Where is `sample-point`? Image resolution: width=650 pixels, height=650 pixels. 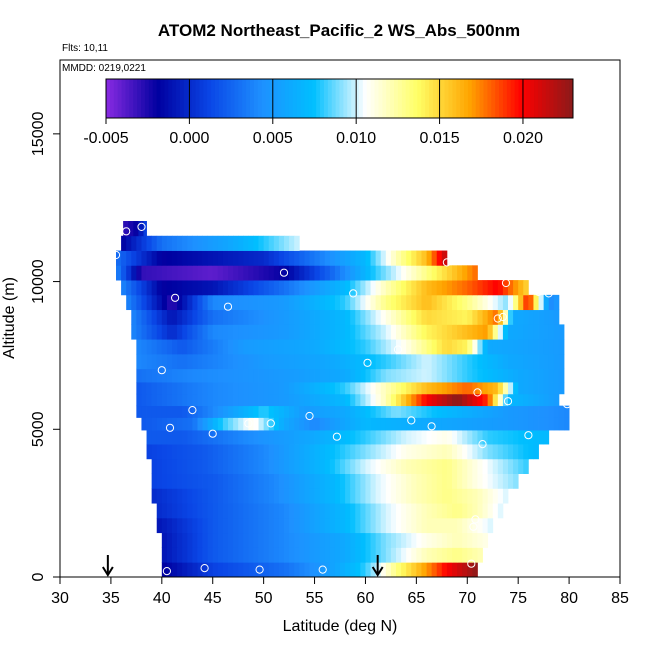 sample-point is located at coordinates (398, 349).